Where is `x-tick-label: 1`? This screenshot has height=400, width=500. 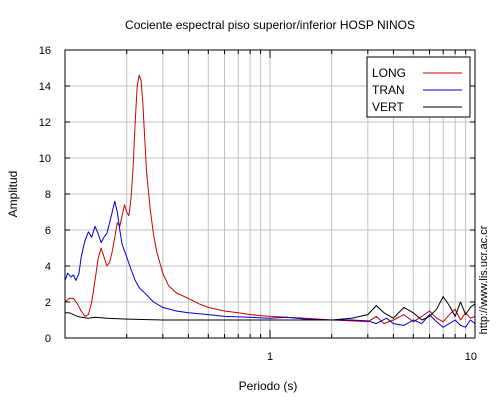
x-tick-label: 1 is located at coordinates (270, 357).